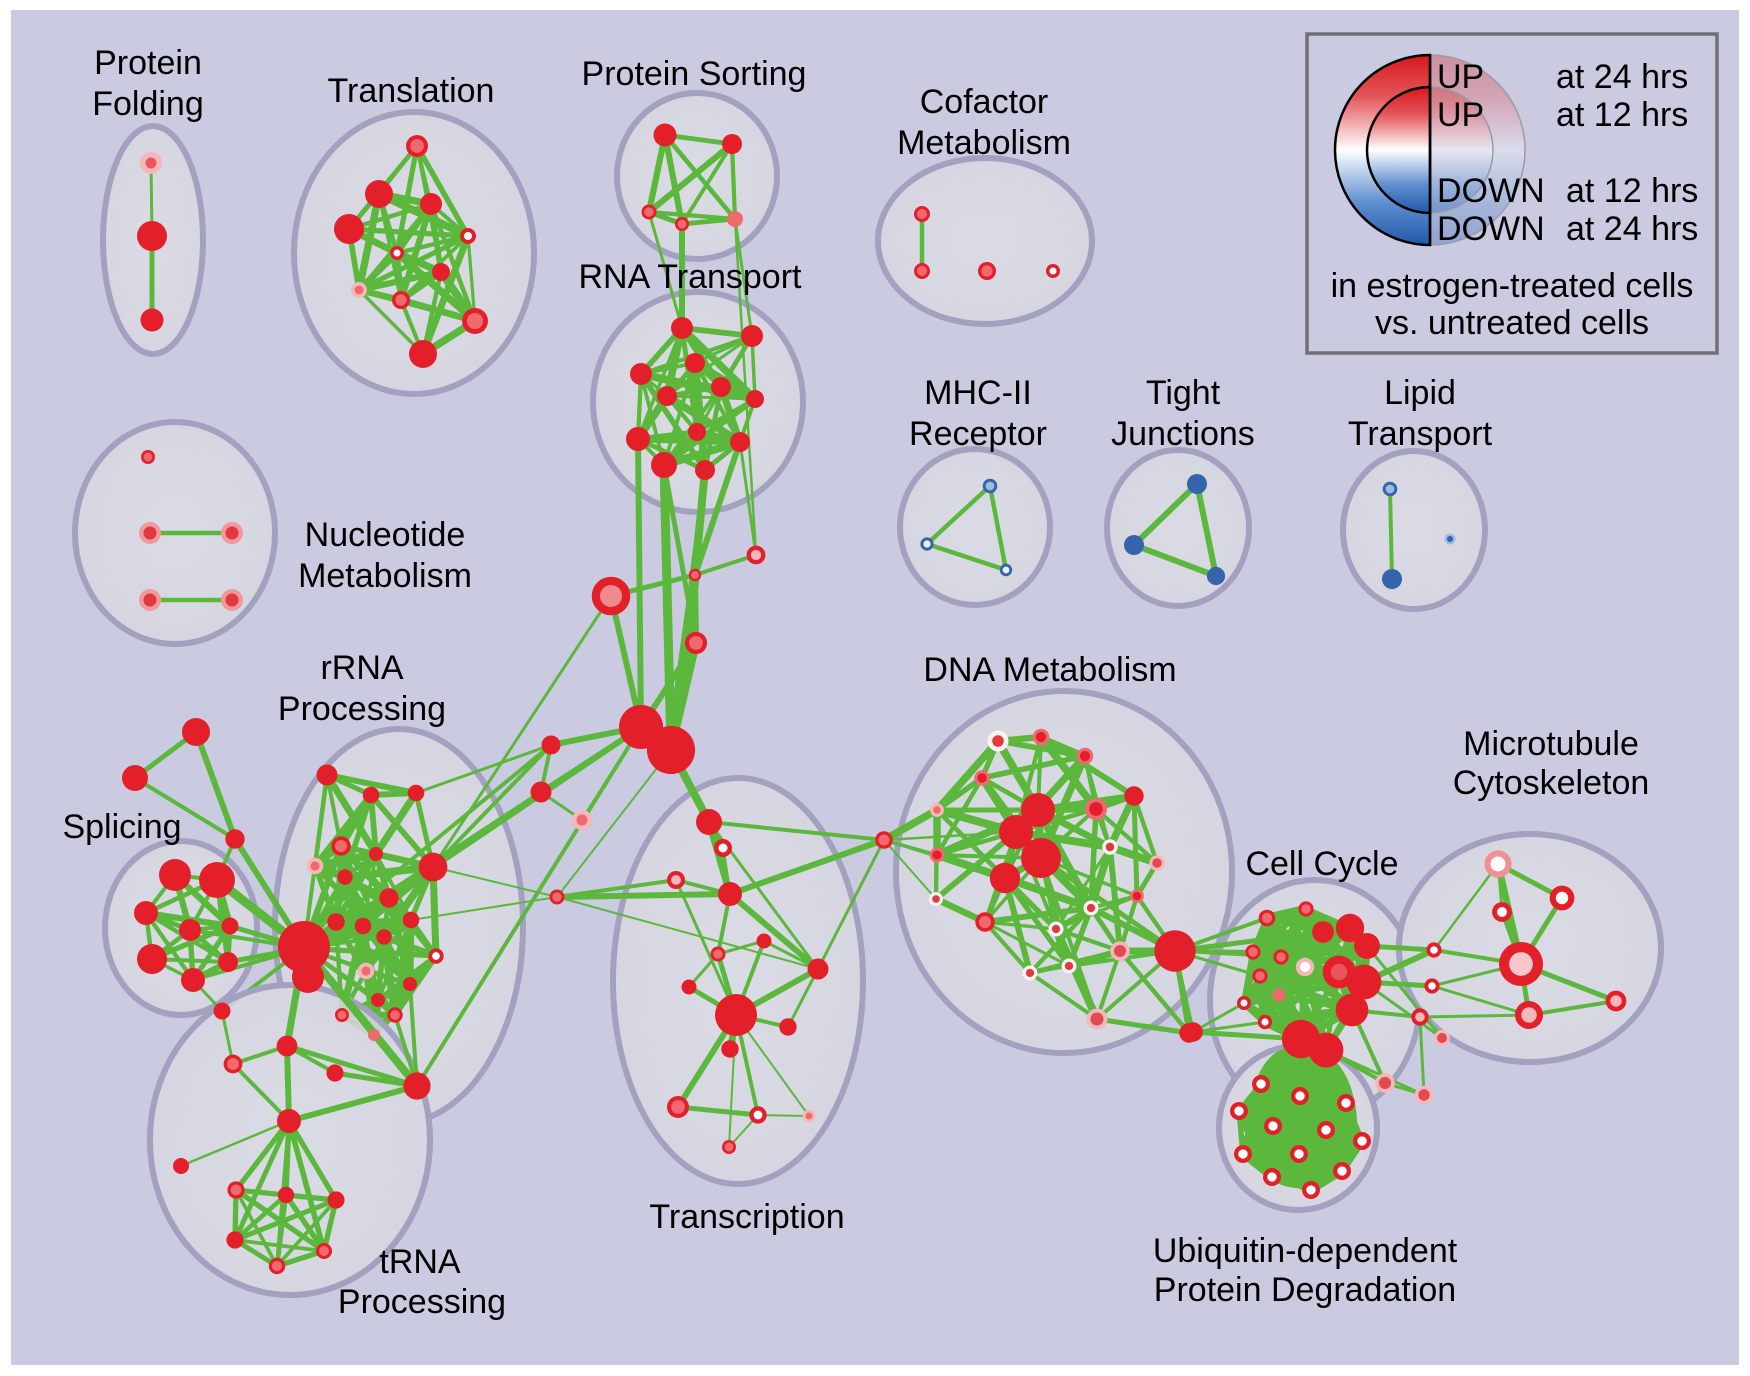  I want to click on svg-text: Translation, so click(411, 91).